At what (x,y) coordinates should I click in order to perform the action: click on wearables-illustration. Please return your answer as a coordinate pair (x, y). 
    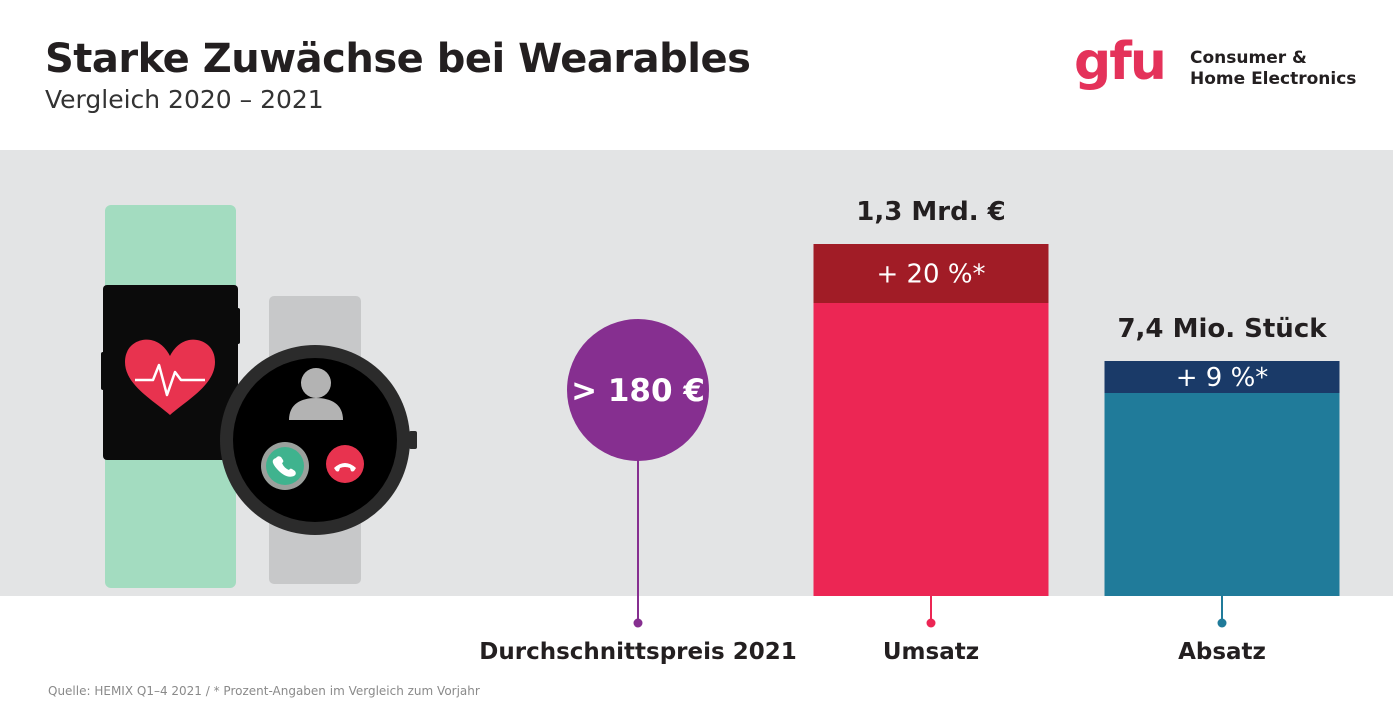
    Looking at the image, I should click on (259, 396).